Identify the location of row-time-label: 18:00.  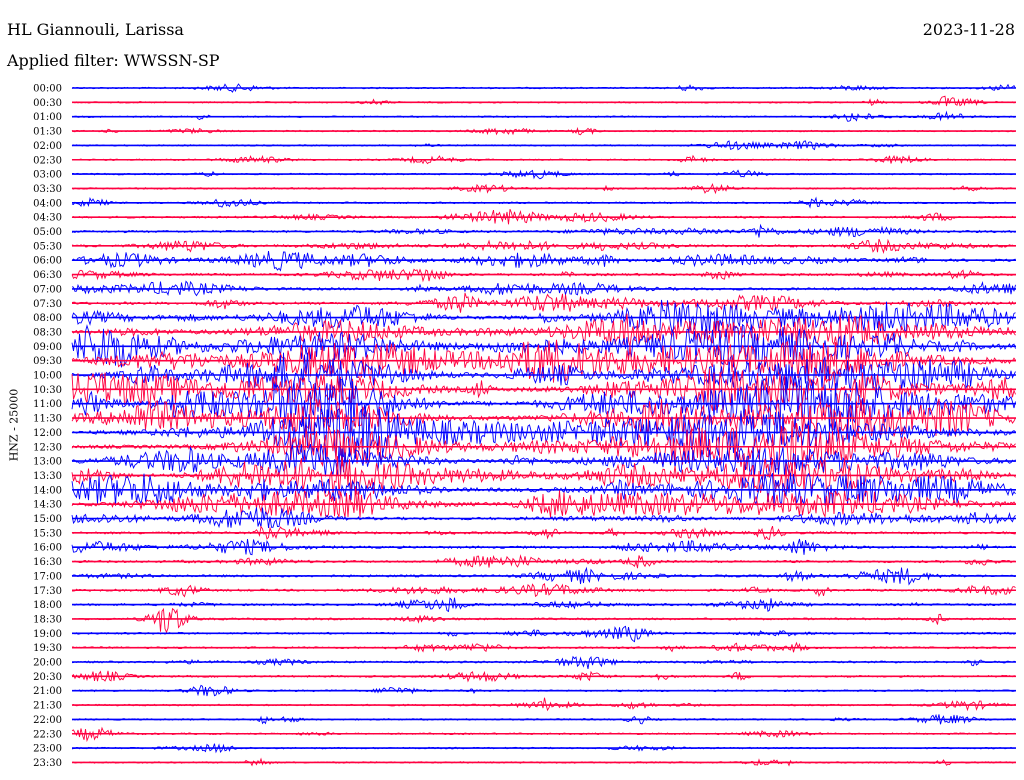
(47, 605).